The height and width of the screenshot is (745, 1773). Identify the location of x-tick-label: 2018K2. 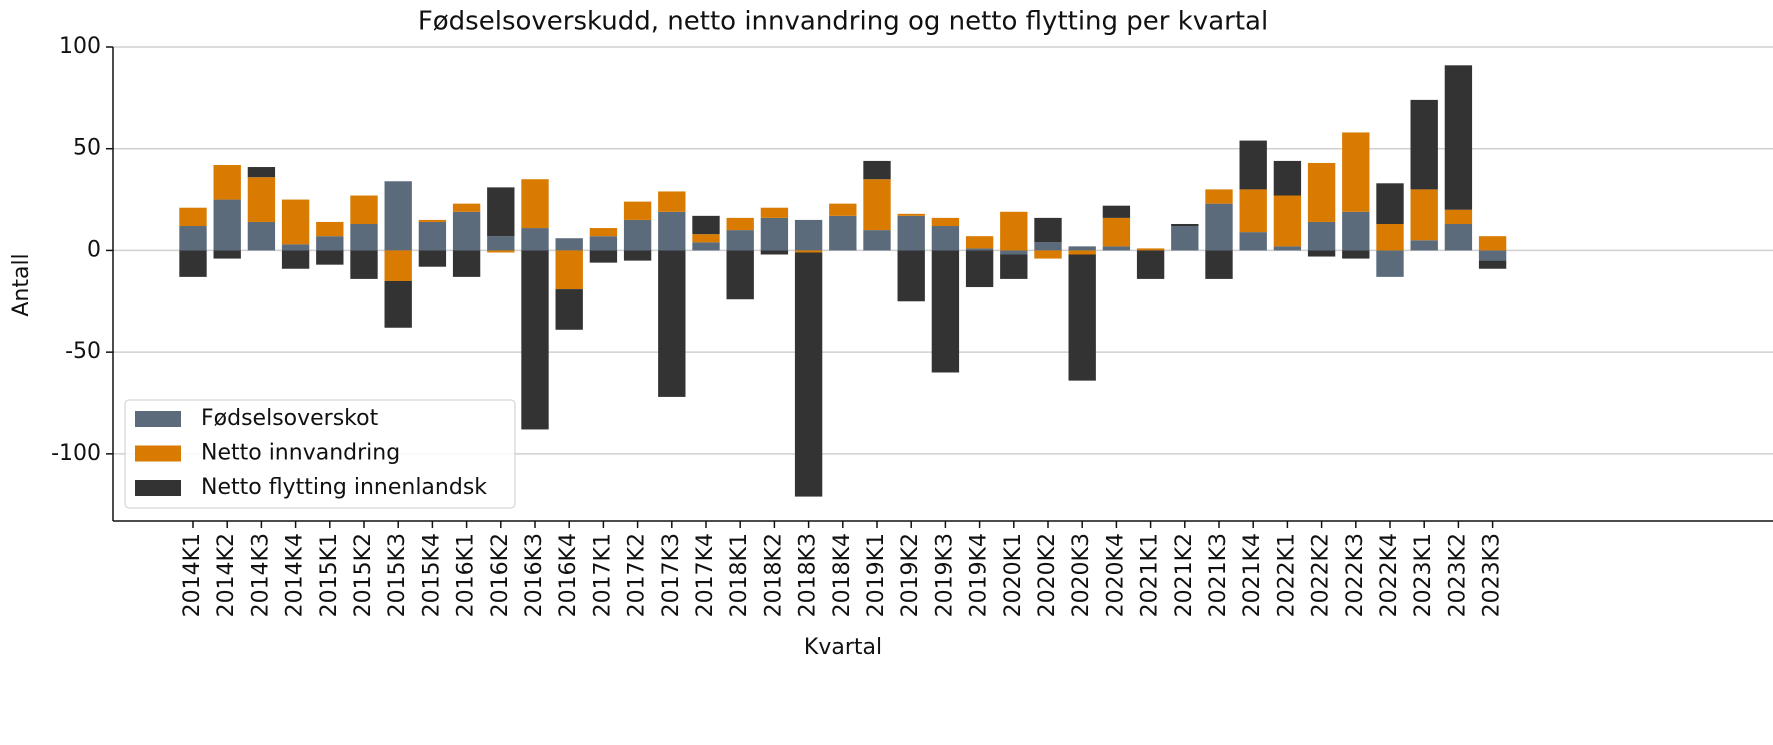
(773, 575).